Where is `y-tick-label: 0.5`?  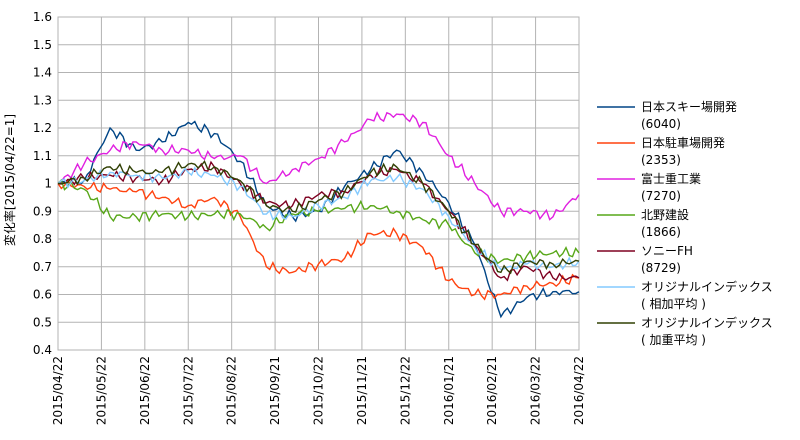 y-tick-label: 0.5 is located at coordinates (42, 322).